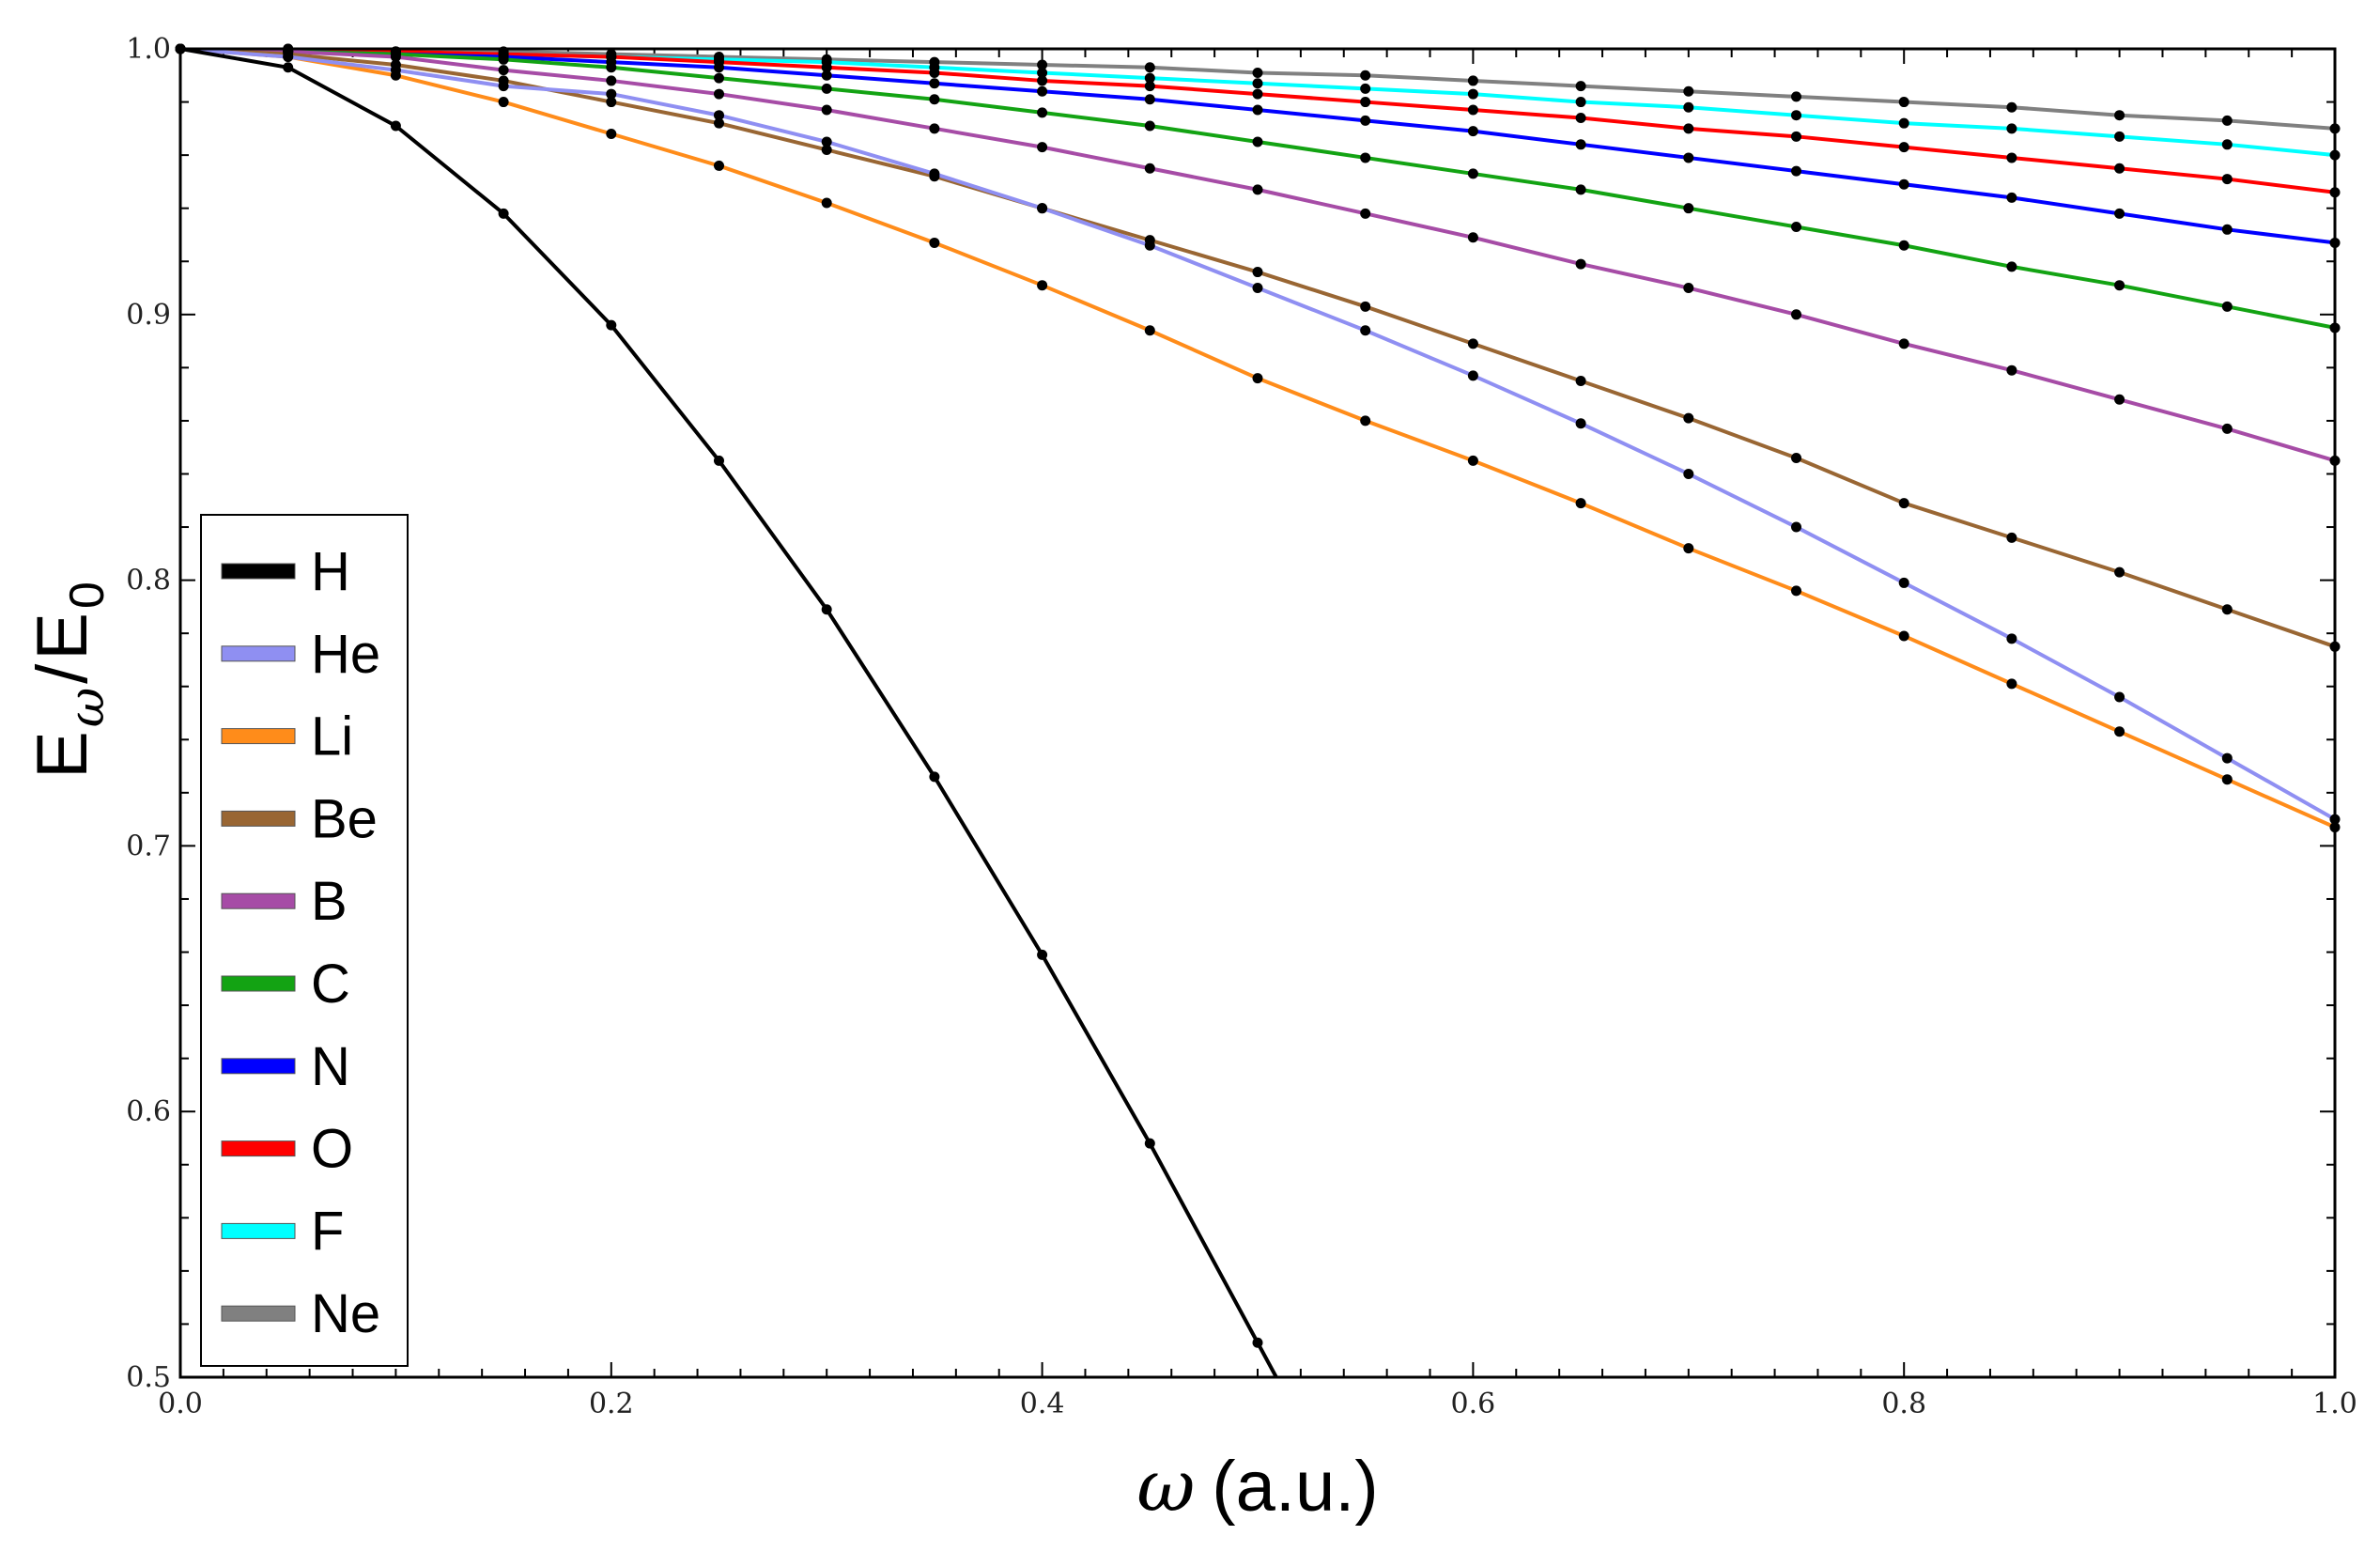 This screenshot has width=2380, height=1551. Describe the element at coordinates (1904, 1404) in the screenshot. I see `x-tick-label: 0.8` at that location.